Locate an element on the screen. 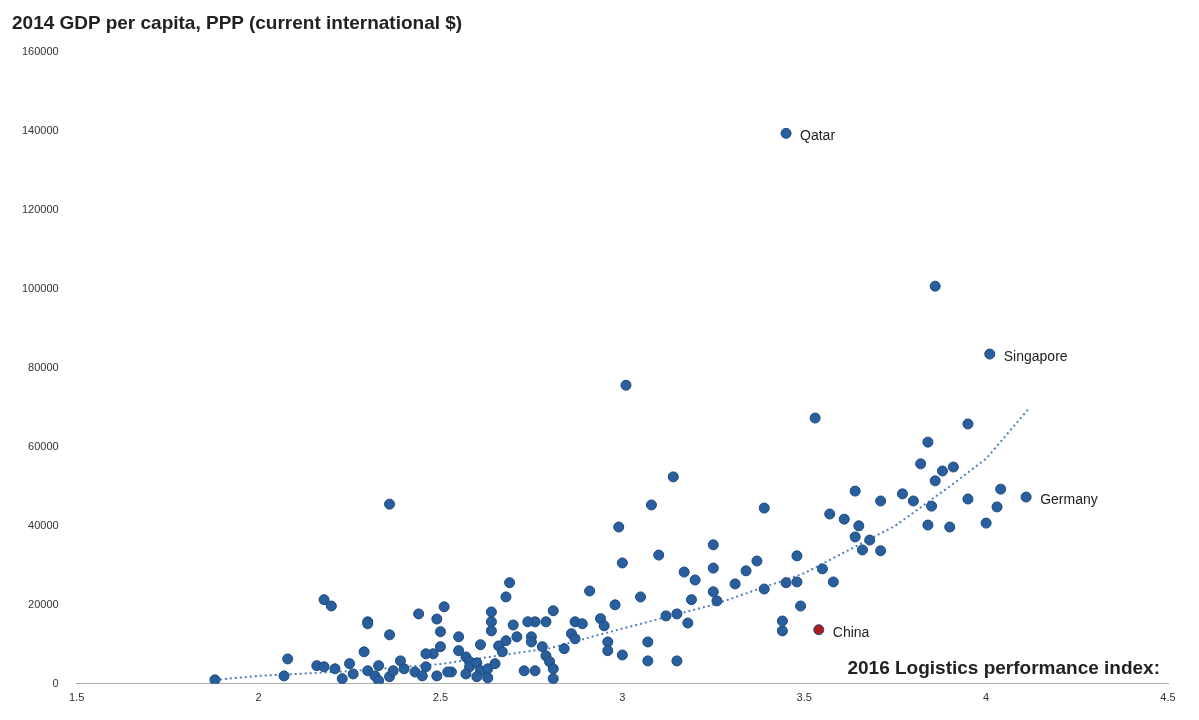 This screenshot has height=720, width=1199. x-tick-label: 2 is located at coordinates (258, 697).